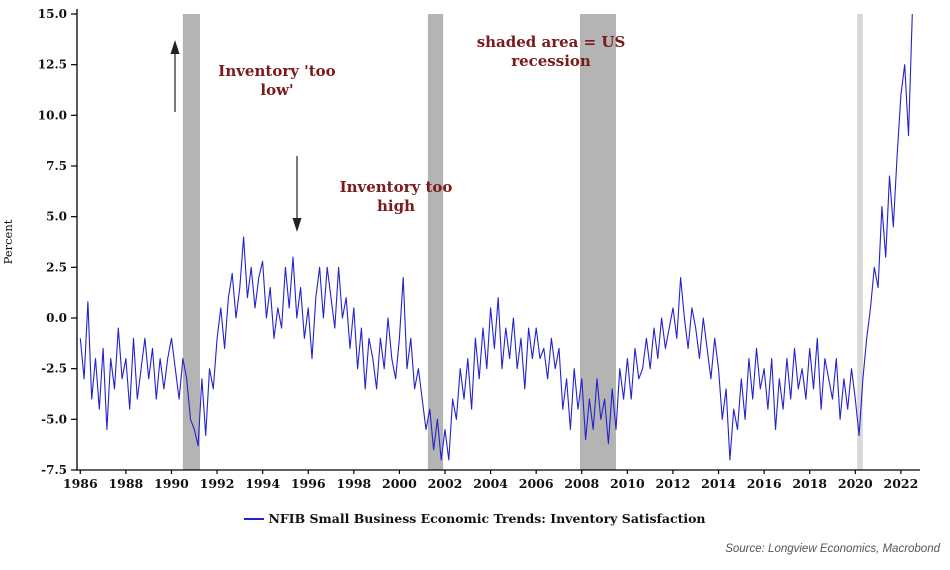 This screenshot has height=570, width=950. What do you see at coordinates (396, 196) in the screenshot?
I see `annotation-inventory-too-high: Inventory too high` at bounding box center [396, 196].